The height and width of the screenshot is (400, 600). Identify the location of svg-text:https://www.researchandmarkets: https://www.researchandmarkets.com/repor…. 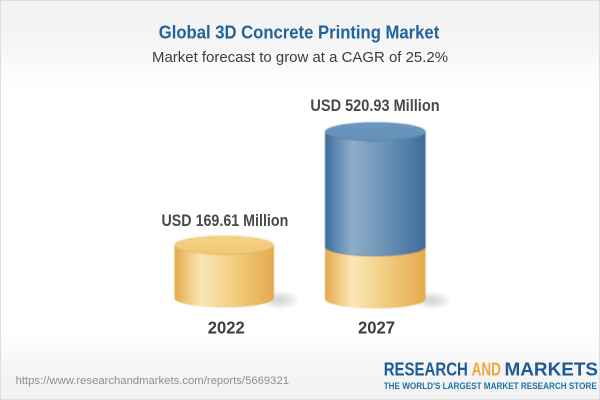
(152, 381).